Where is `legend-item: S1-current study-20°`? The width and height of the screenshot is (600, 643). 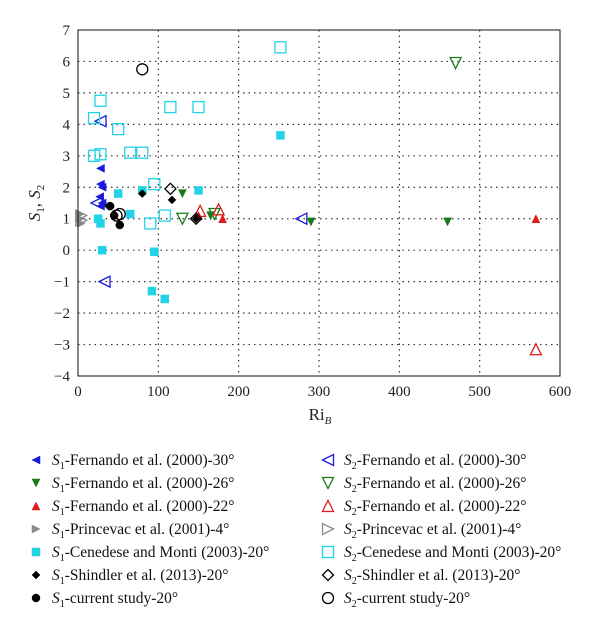
legend-item: S1-current study-20° is located at coordinates (104, 600).